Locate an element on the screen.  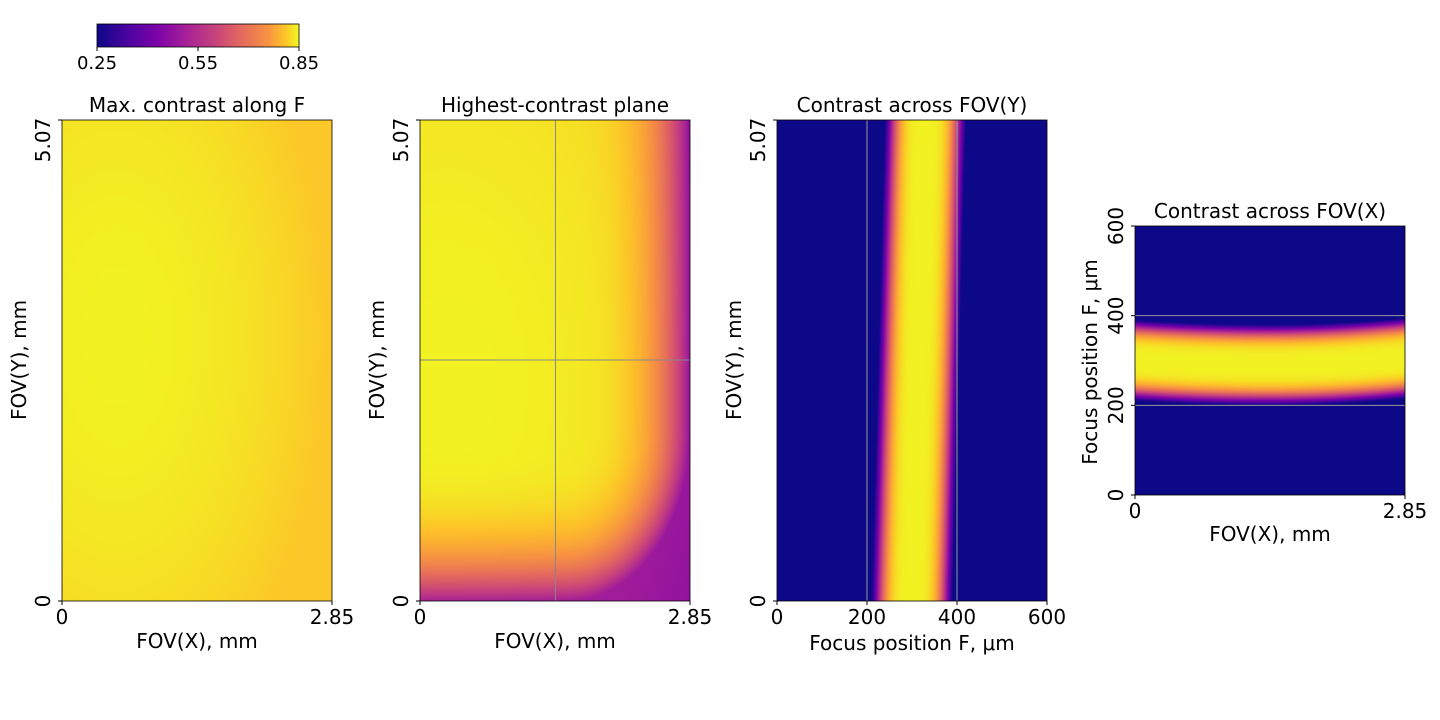
colorbar-tick-label: 0.85 is located at coordinates (299, 63).